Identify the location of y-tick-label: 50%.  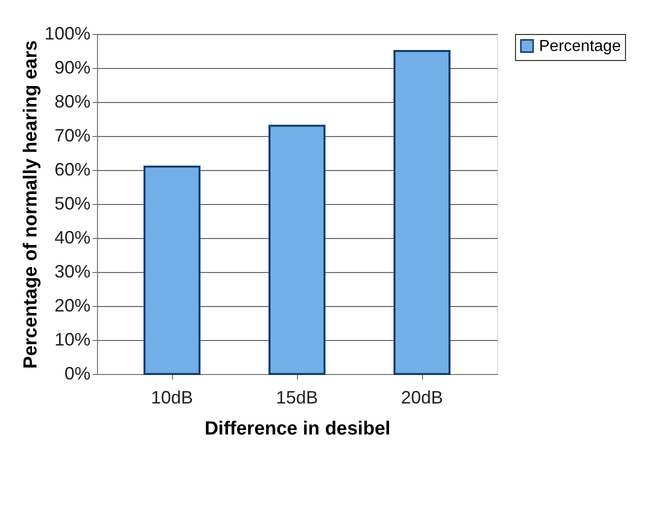
(72, 204).